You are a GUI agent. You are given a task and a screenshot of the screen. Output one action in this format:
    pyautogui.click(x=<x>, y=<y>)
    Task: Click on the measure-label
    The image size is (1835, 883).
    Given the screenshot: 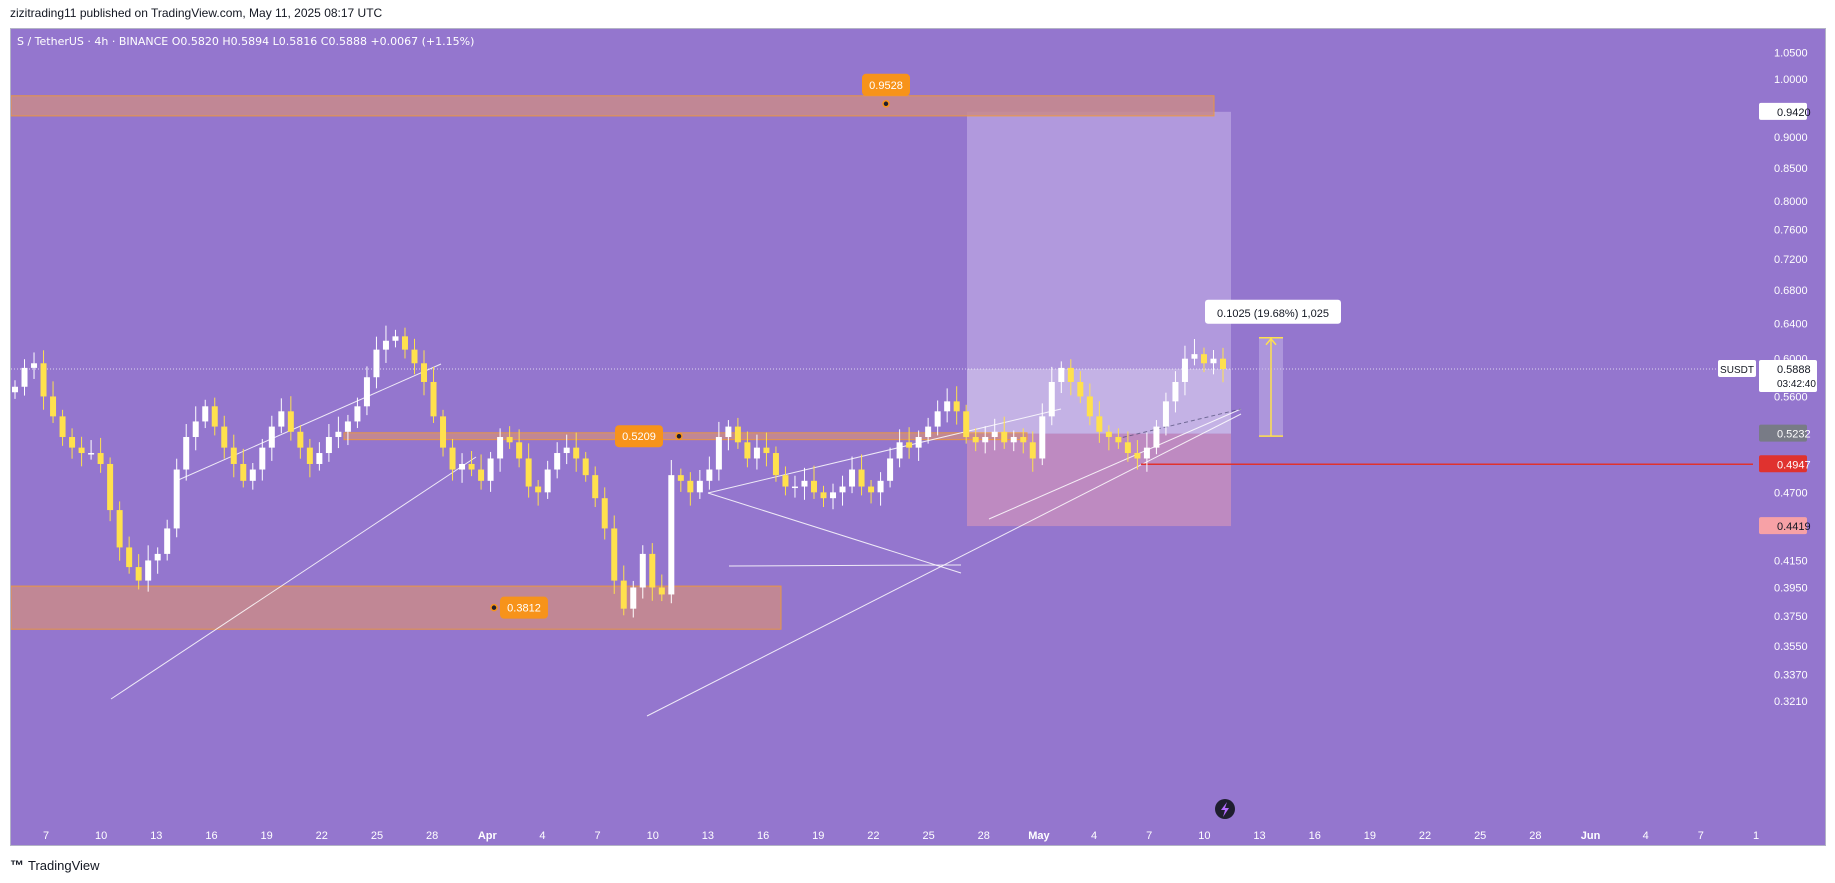 What is the action you would take?
    pyautogui.click(x=1273, y=311)
    